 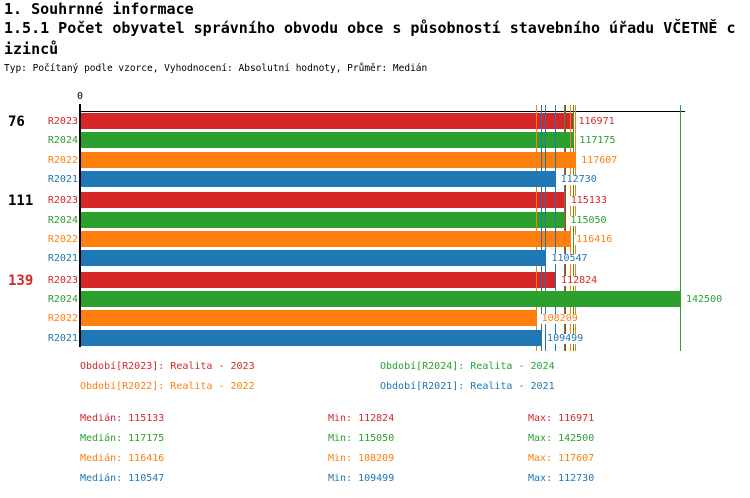 I want to click on max-marker-line-R2022, so click(x=576, y=228).